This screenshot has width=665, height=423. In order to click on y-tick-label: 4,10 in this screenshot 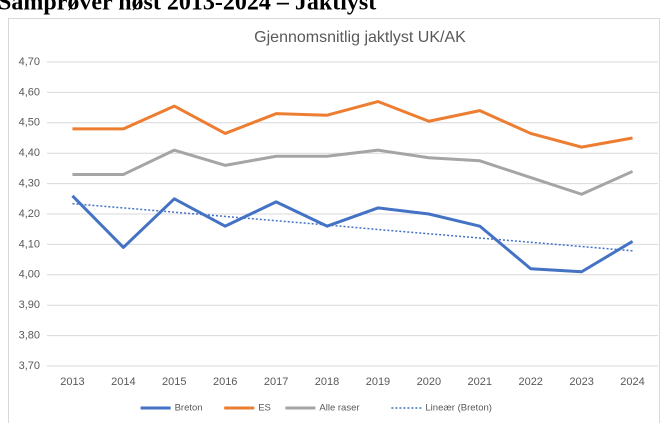, I will do `click(29, 244)`.